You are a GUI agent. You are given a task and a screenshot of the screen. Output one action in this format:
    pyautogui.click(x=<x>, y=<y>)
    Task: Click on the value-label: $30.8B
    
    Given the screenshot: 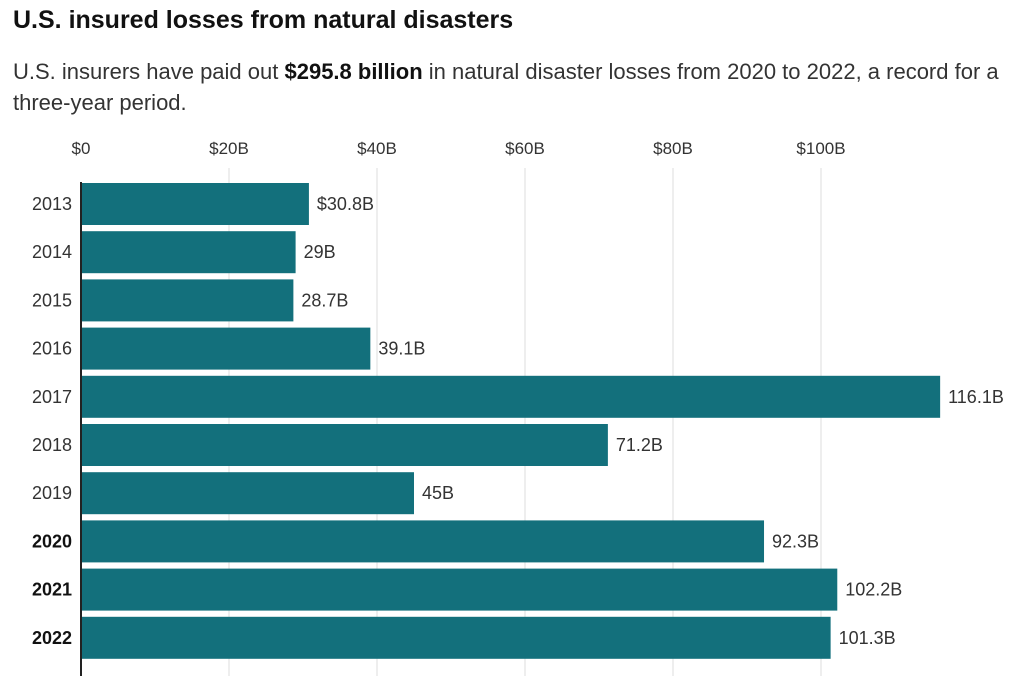 What is the action you would take?
    pyautogui.click(x=345, y=204)
    